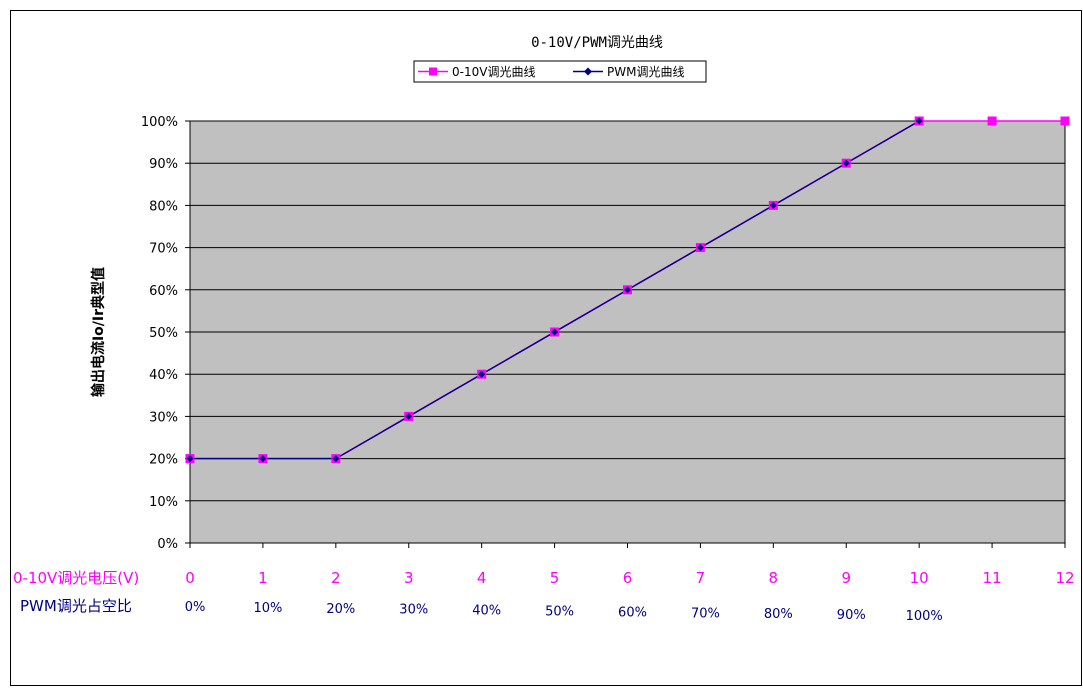 The height and width of the screenshot is (688, 1083). Describe the element at coordinates (493, 72) in the screenshot. I see `legend-label-0-10v: 0-10V调光曲线` at that location.